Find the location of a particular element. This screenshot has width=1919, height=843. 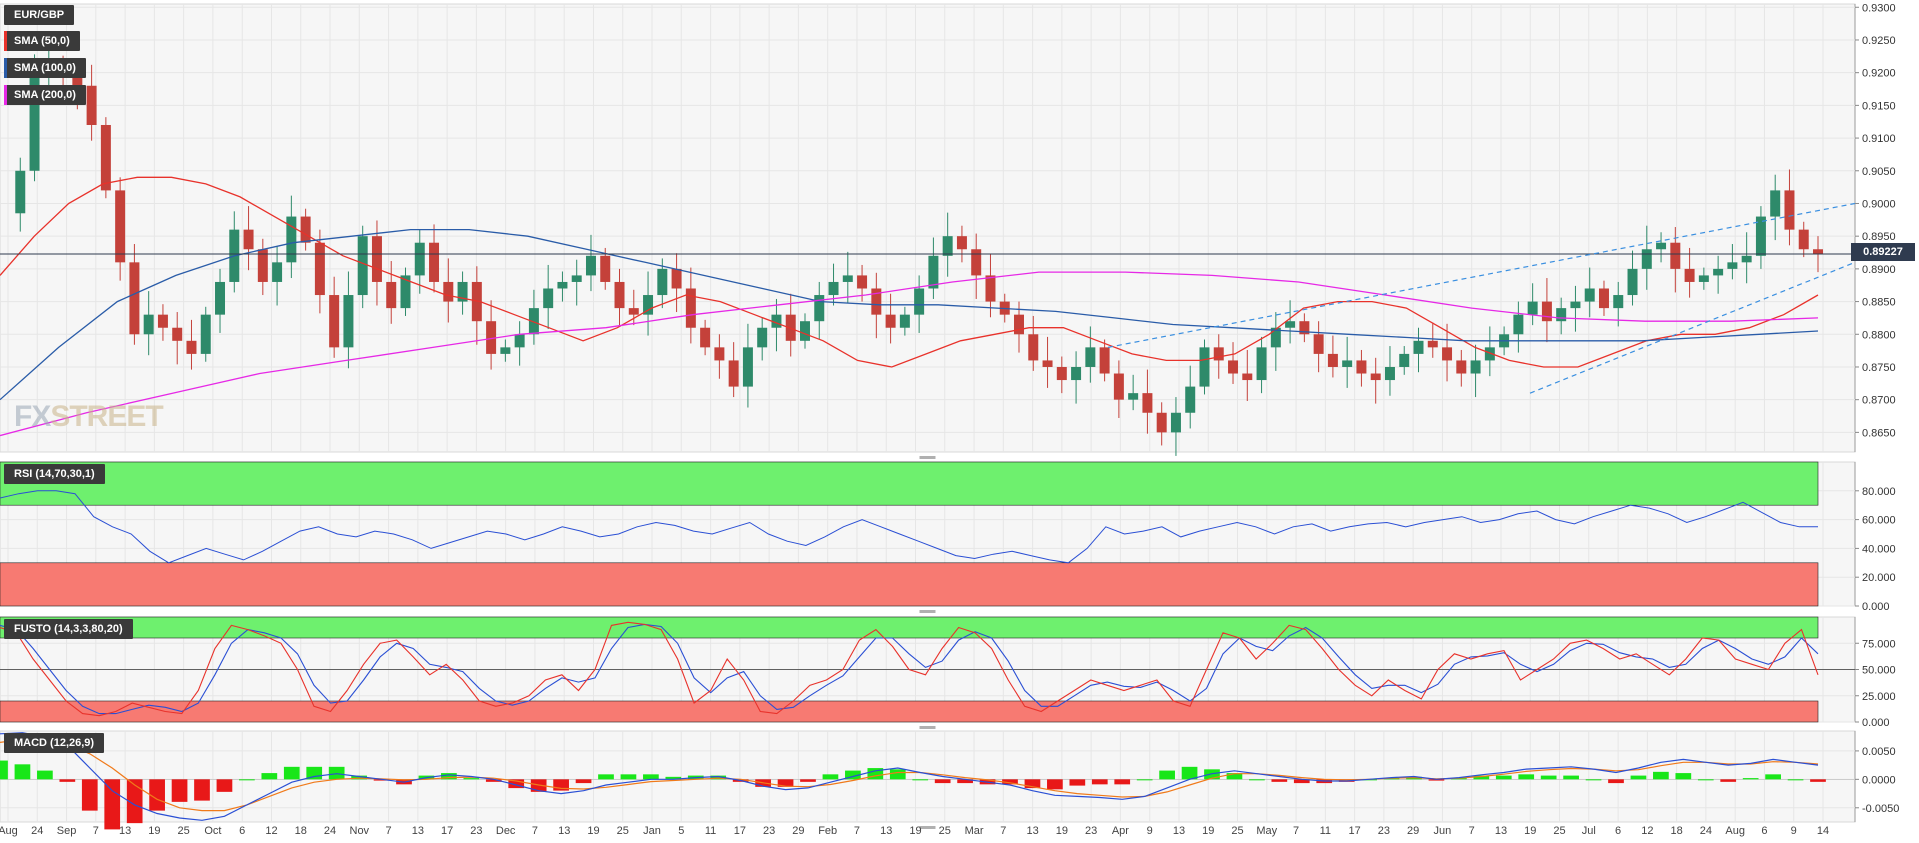

x-tick-label: Feb is located at coordinates (827, 831).